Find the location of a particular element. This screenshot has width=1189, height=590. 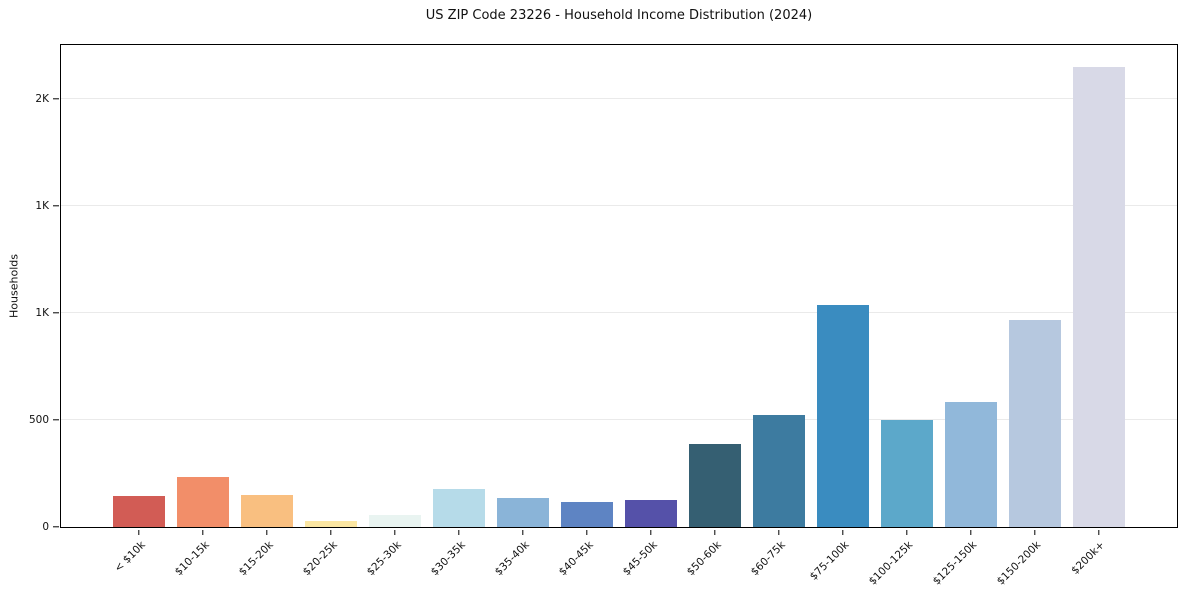

x-tick-label: $15-20k is located at coordinates (256, 559).